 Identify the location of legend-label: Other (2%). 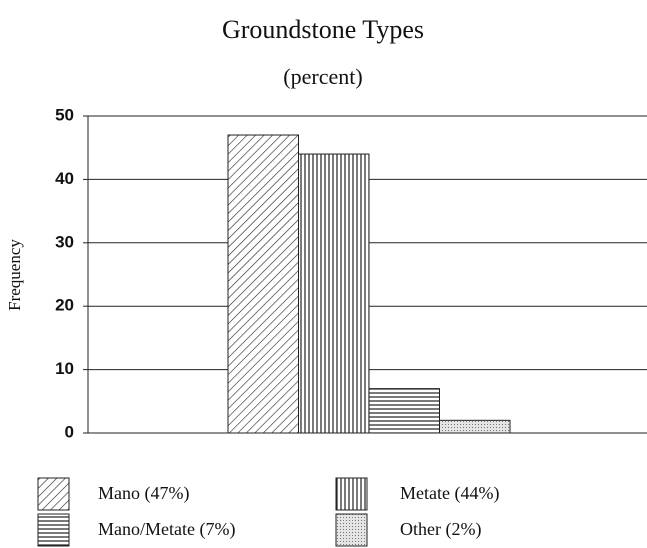
(440, 529).